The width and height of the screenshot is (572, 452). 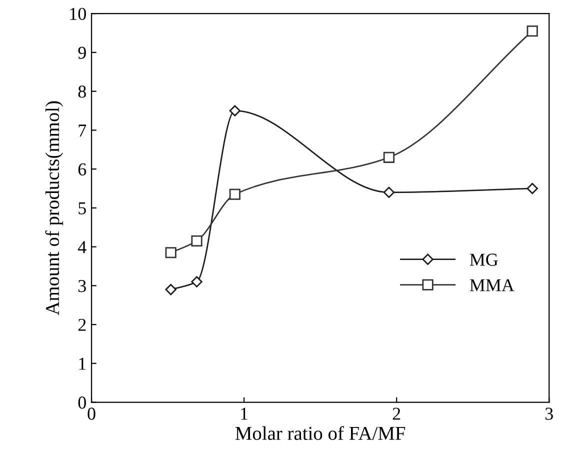 What do you see at coordinates (484, 260) in the screenshot?
I see `legend-label: MG` at bounding box center [484, 260].